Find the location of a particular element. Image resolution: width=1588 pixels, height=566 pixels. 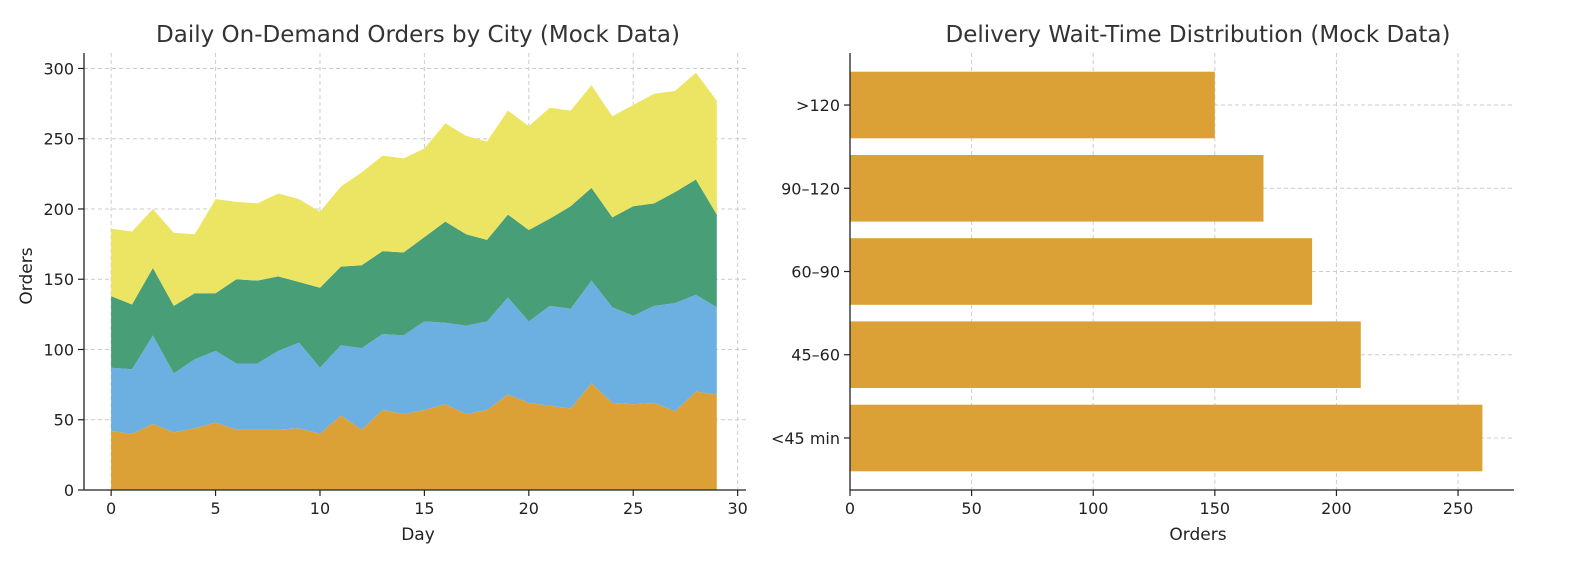

bar: <45 min: 260 is located at coordinates (1166, 438).